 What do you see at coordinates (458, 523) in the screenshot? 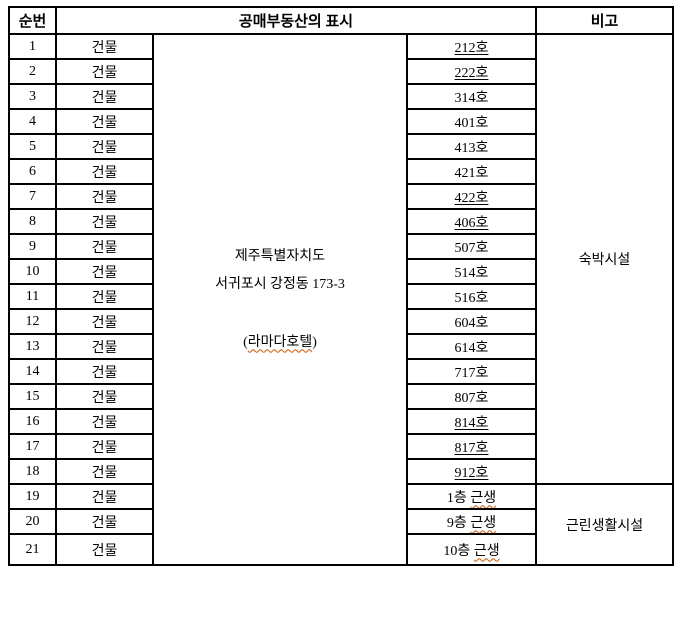
I see `unit-label: 9층` at bounding box center [458, 523].